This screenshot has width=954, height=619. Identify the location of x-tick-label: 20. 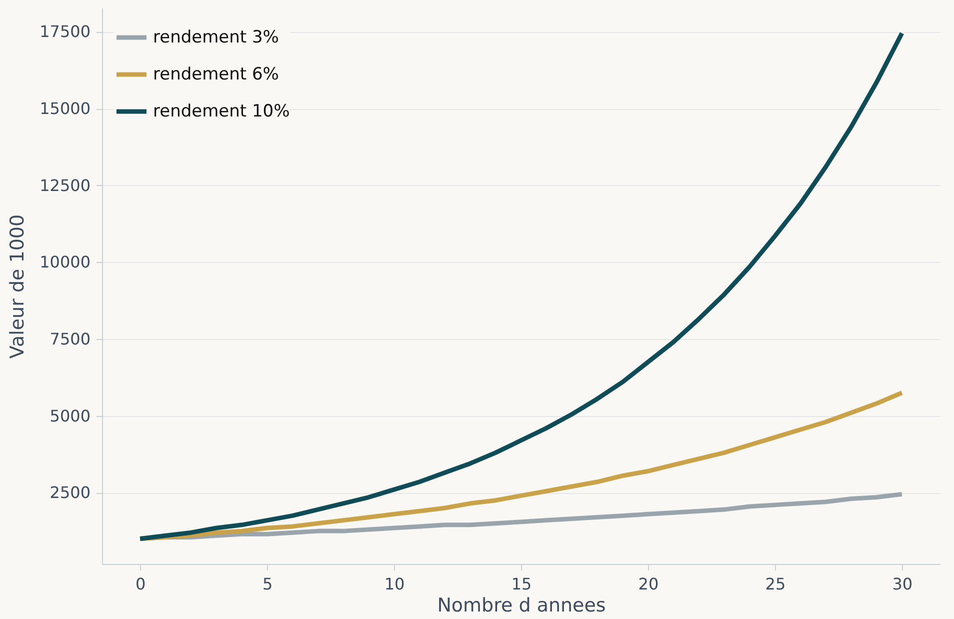
(648, 584).